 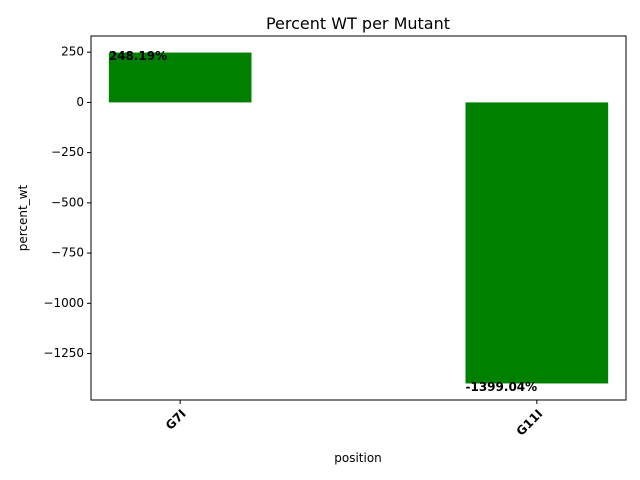 What do you see at coordinates (502, 387) in the screenshot?
I see `data-label-g11i: -1399.04%` at bounding box center [502, 387].